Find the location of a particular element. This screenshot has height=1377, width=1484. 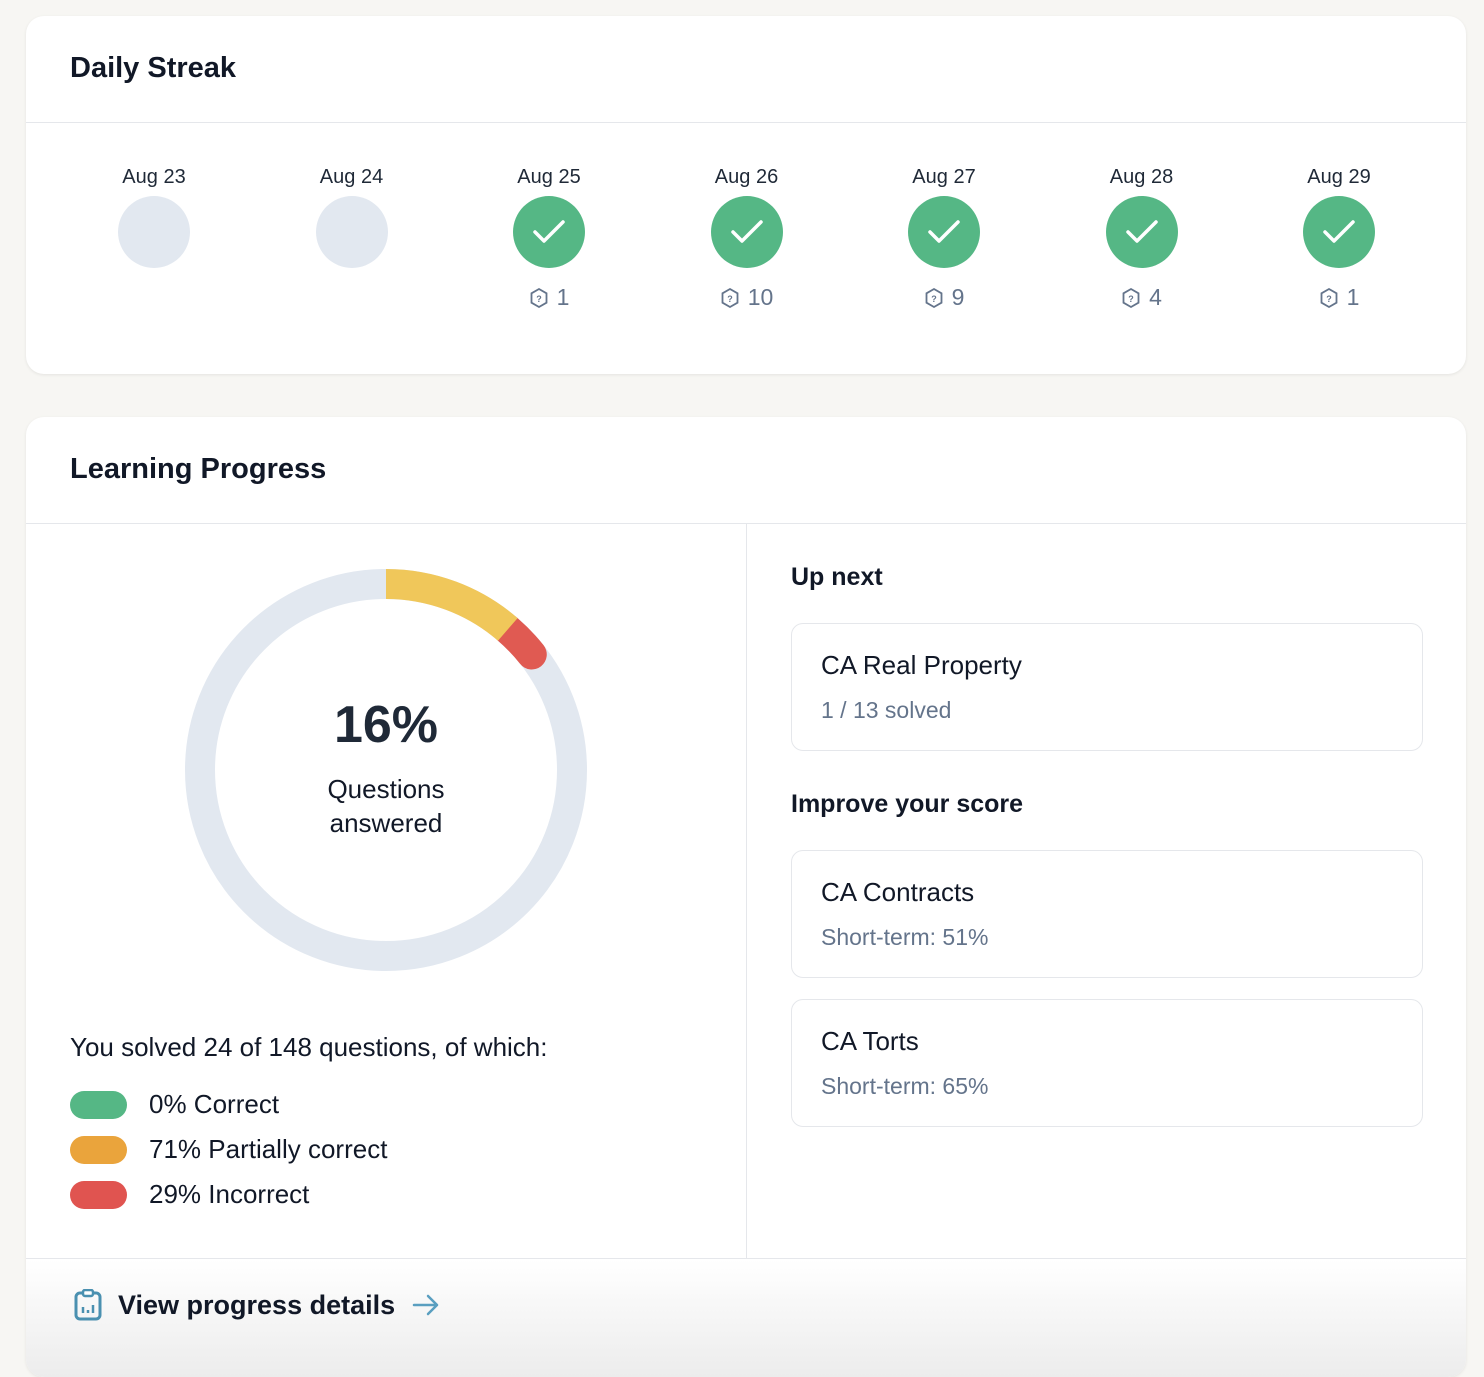

day-date: Aug 25 is located at coordinates (549, 177).